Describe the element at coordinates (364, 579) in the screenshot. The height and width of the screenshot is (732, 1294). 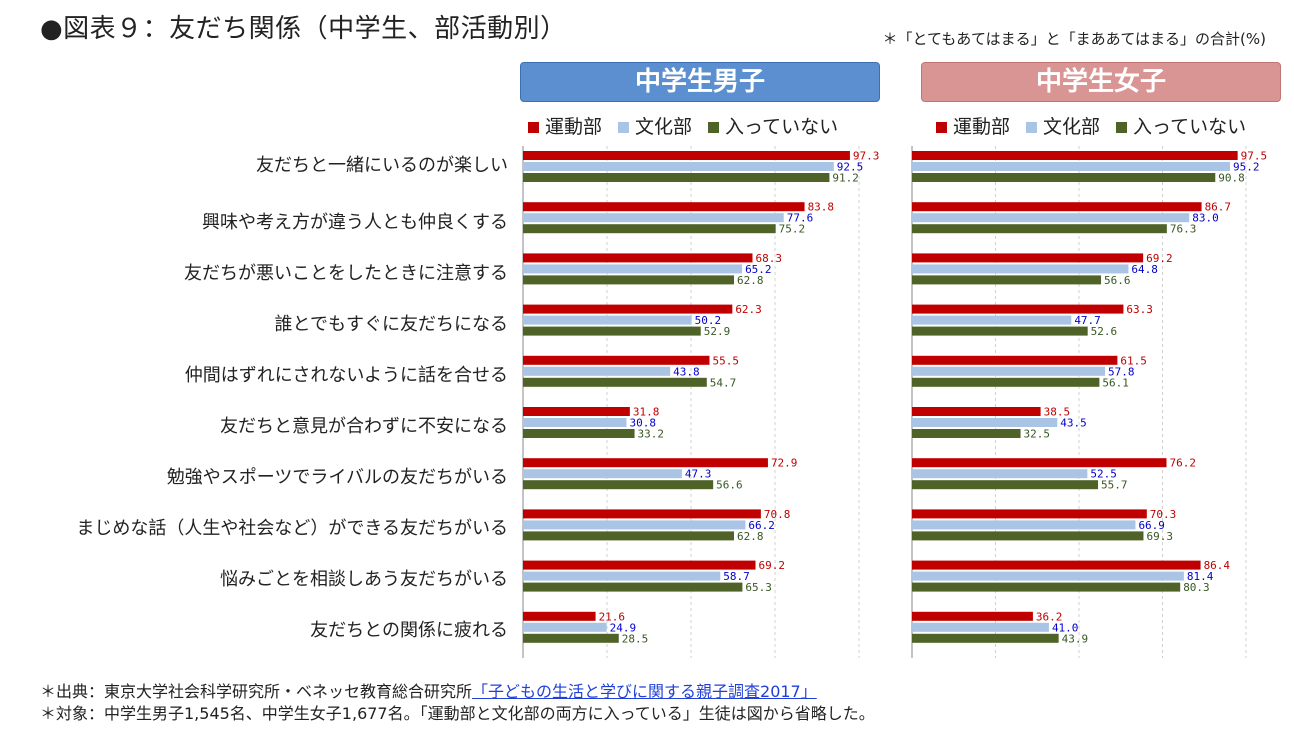
I see `category-label: 悩みごとを相談しあう友だちがいる` at that location.